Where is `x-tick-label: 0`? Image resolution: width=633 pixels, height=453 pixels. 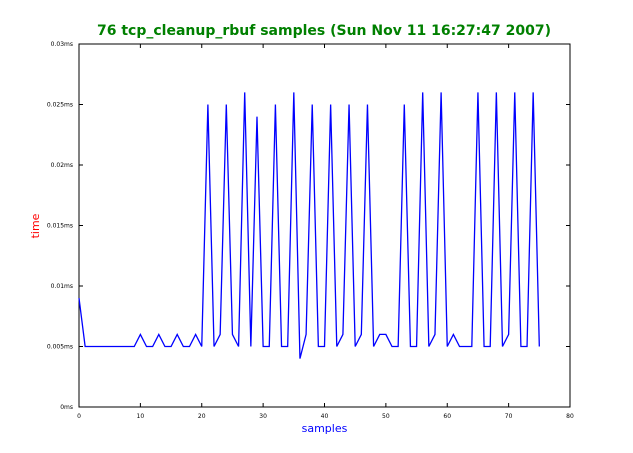 x-tick-label: 0 is located at coordinates (79, 416).